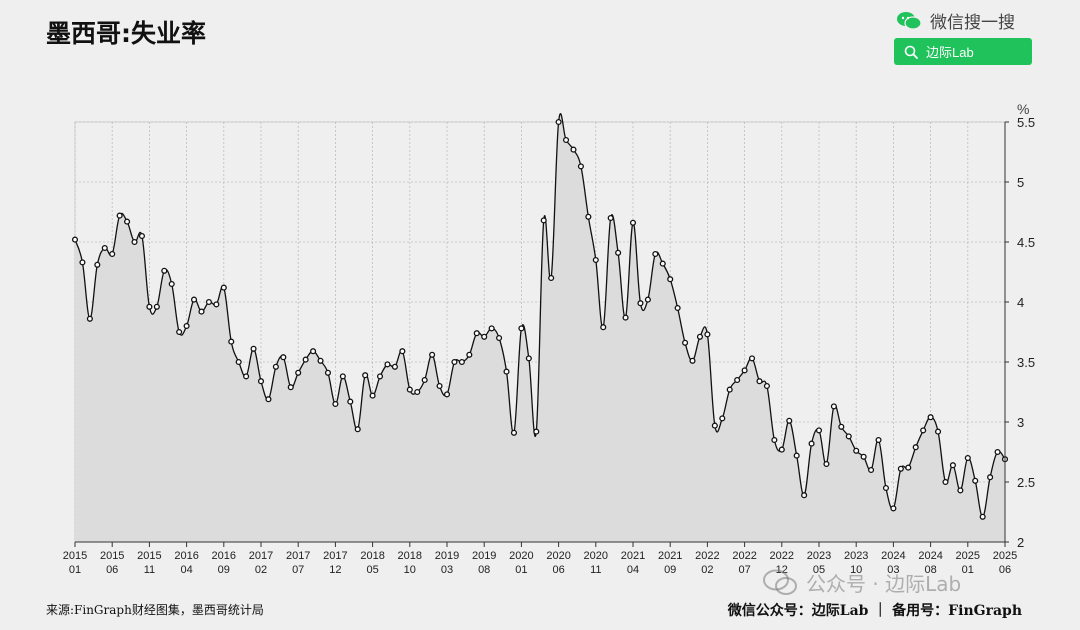 The image size is (1080, 630). What do you see at coordinates (521, 570) in the screenshot?
I see `x-tick-label-month: 01` at bounding box center [521, 570].